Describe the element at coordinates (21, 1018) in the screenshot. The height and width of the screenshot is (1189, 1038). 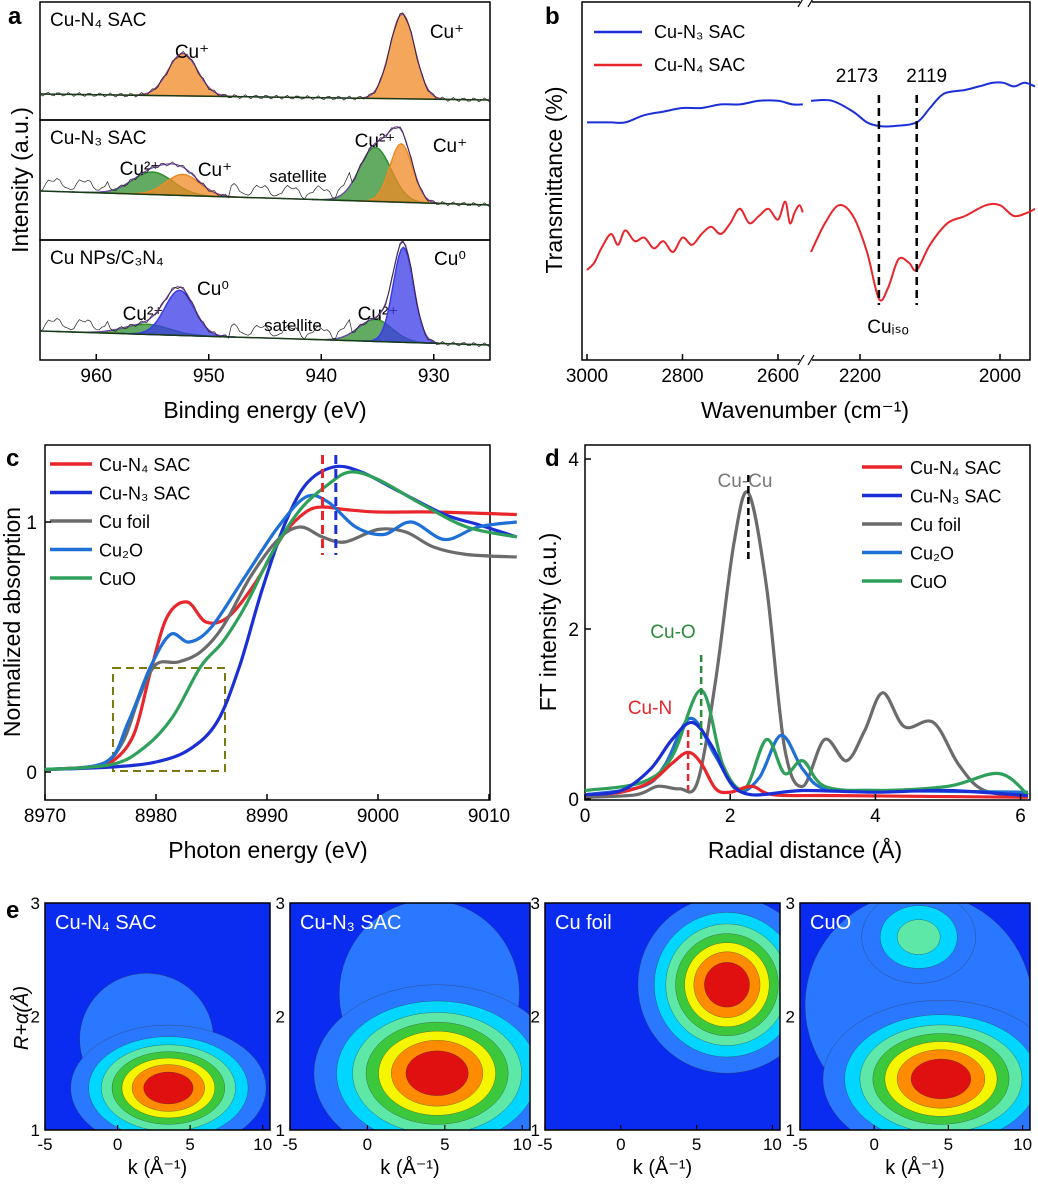
I see `e-ylabel: R+α(Å)` at that location.